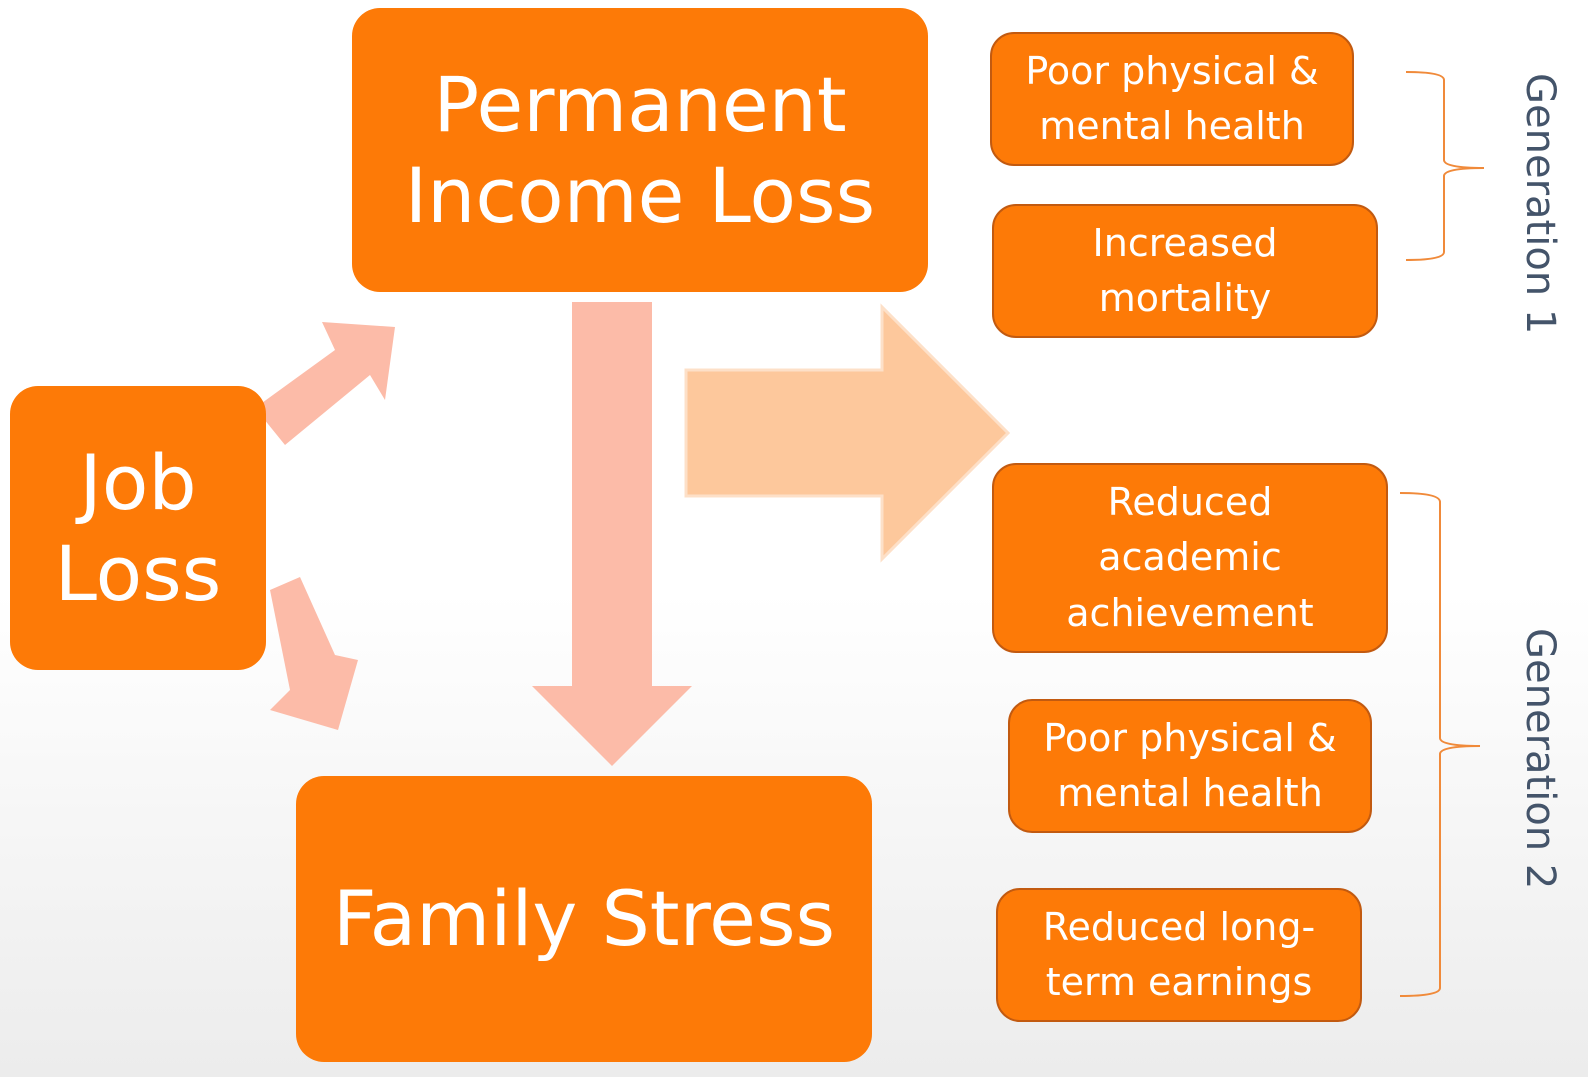 The height and width of the screenshot is (1077, 1588). I want to click on node: Permanent Income Loss, so click(640, 150).